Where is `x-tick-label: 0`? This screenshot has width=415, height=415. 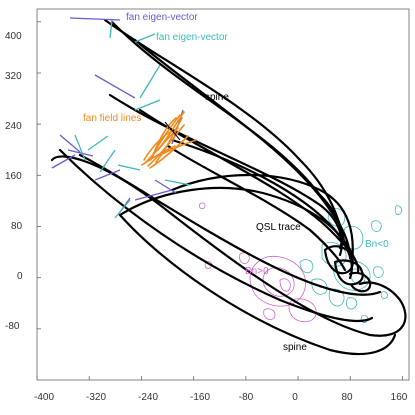
x-tick-label: 0 is located at coordinates (295, 397).